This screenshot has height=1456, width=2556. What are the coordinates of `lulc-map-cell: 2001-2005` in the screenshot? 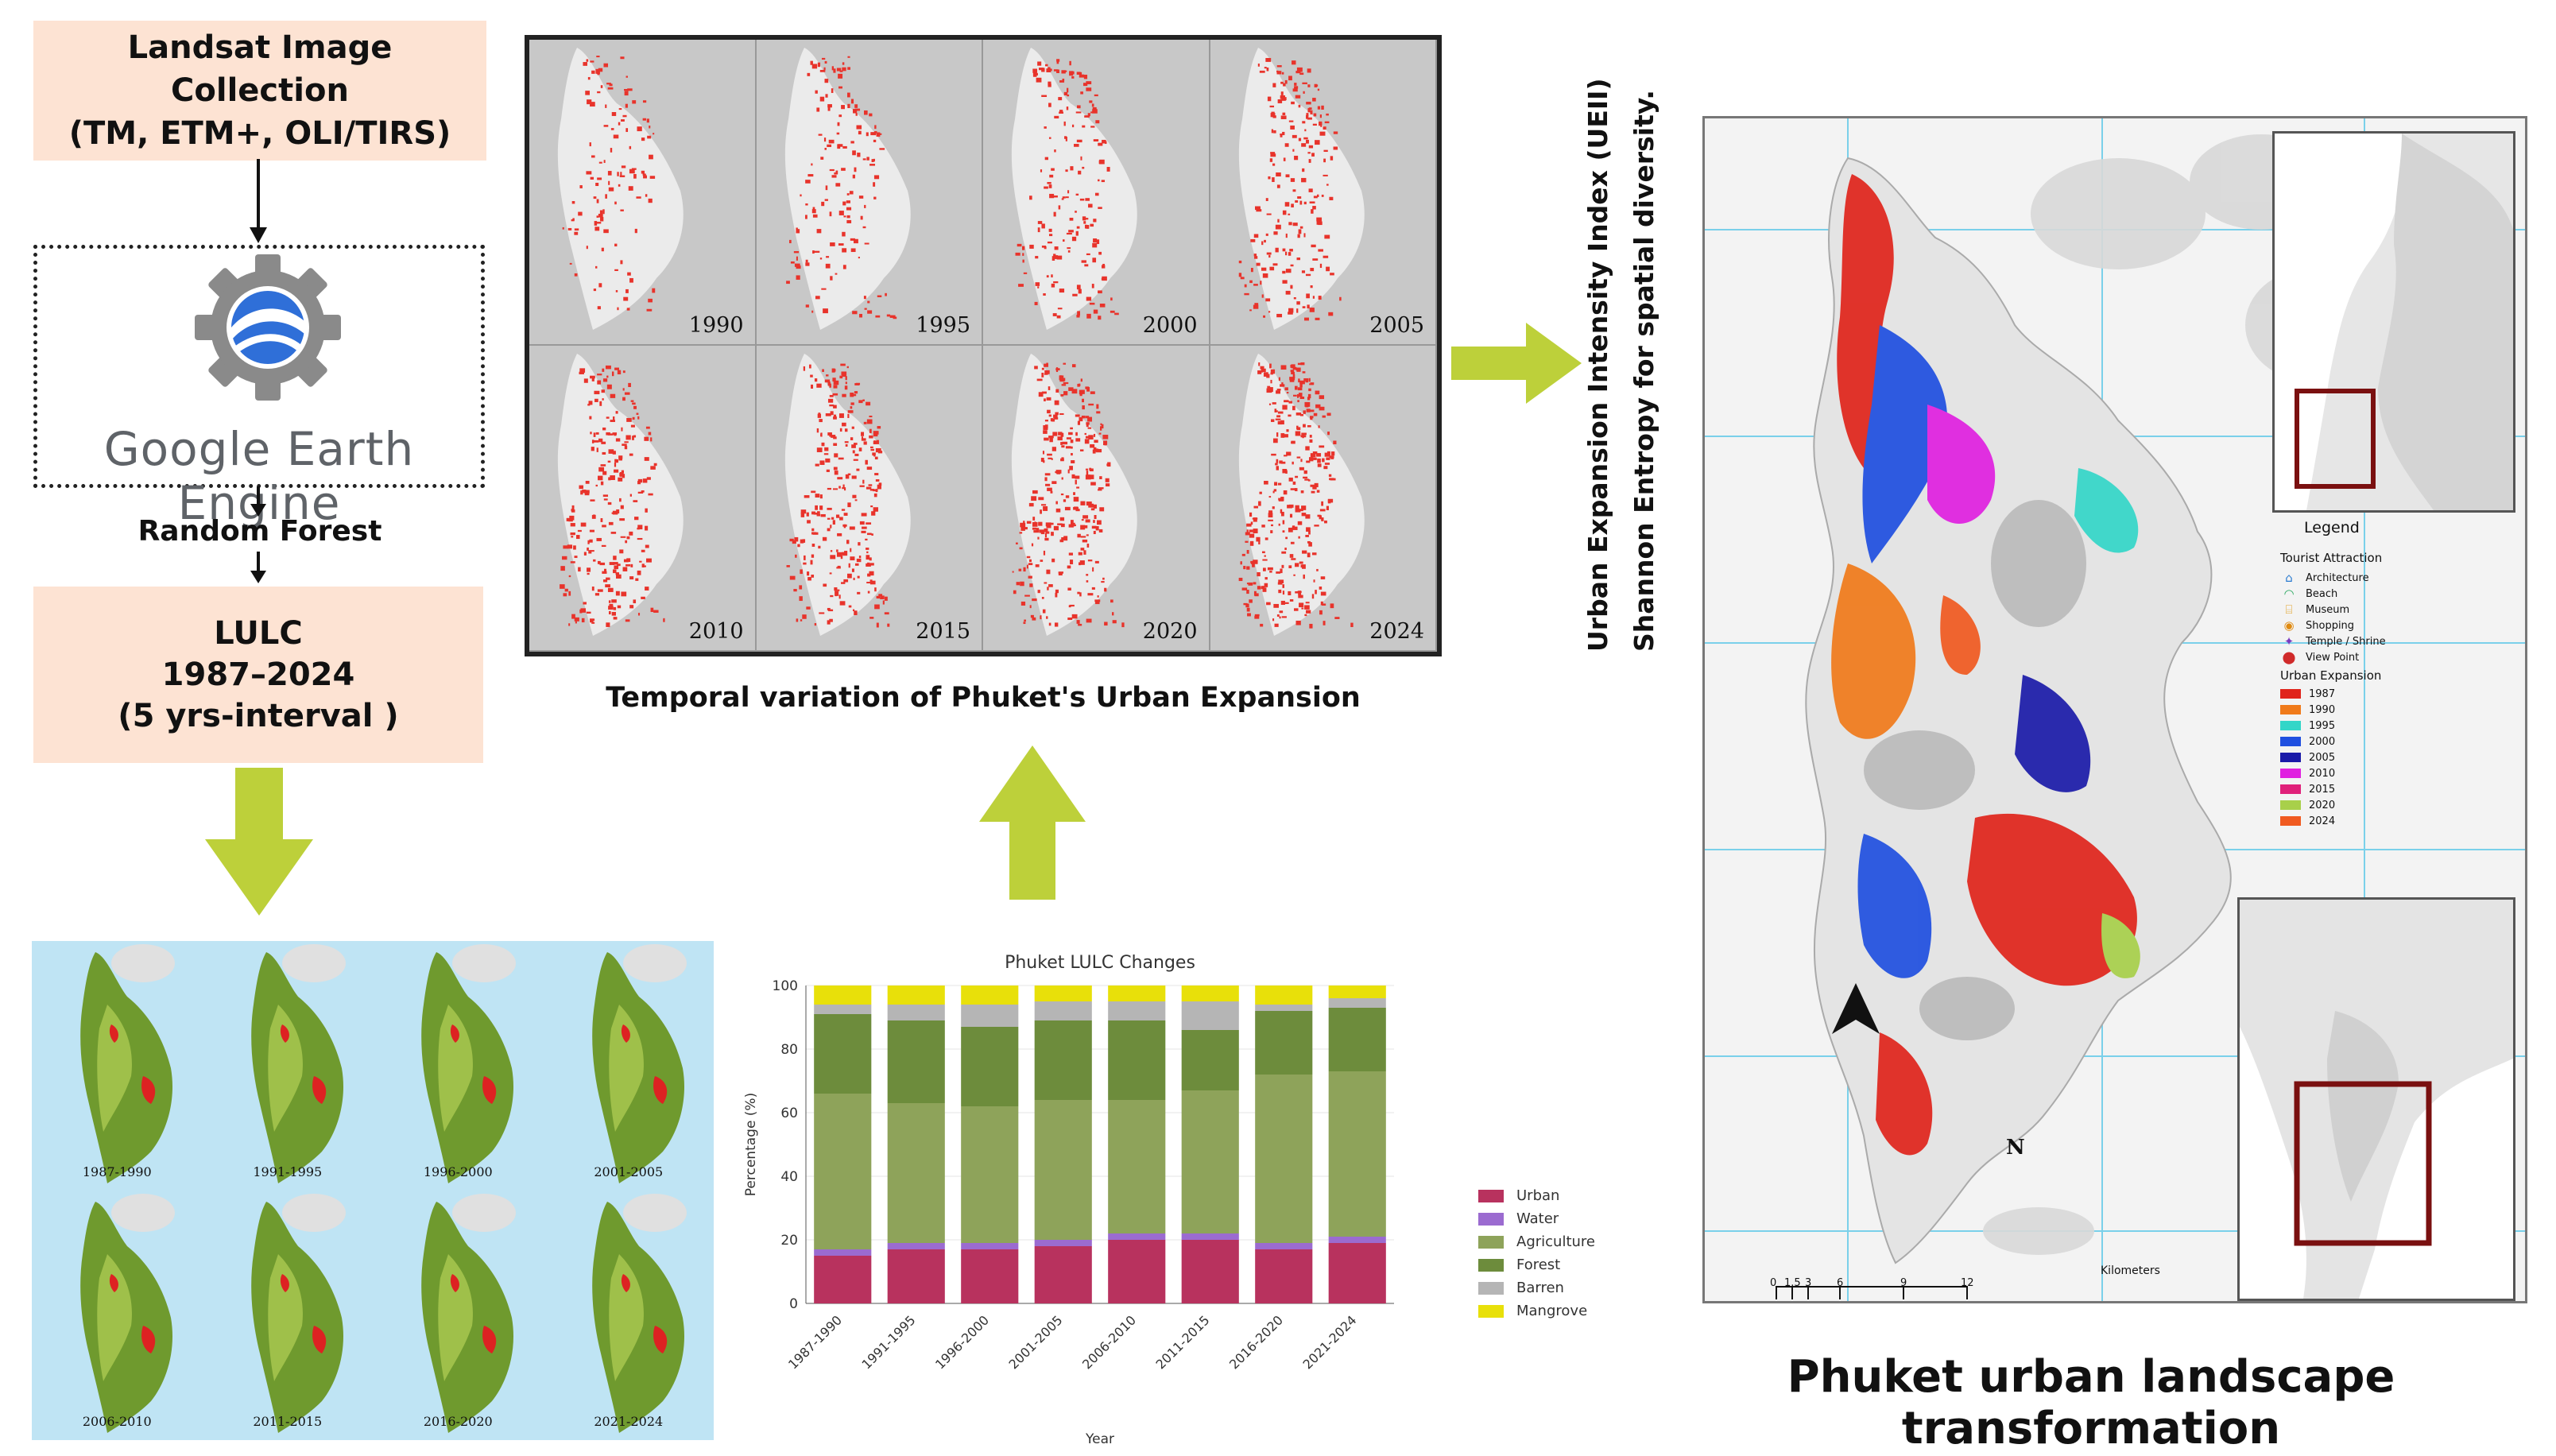 It's located at (629, 1066).